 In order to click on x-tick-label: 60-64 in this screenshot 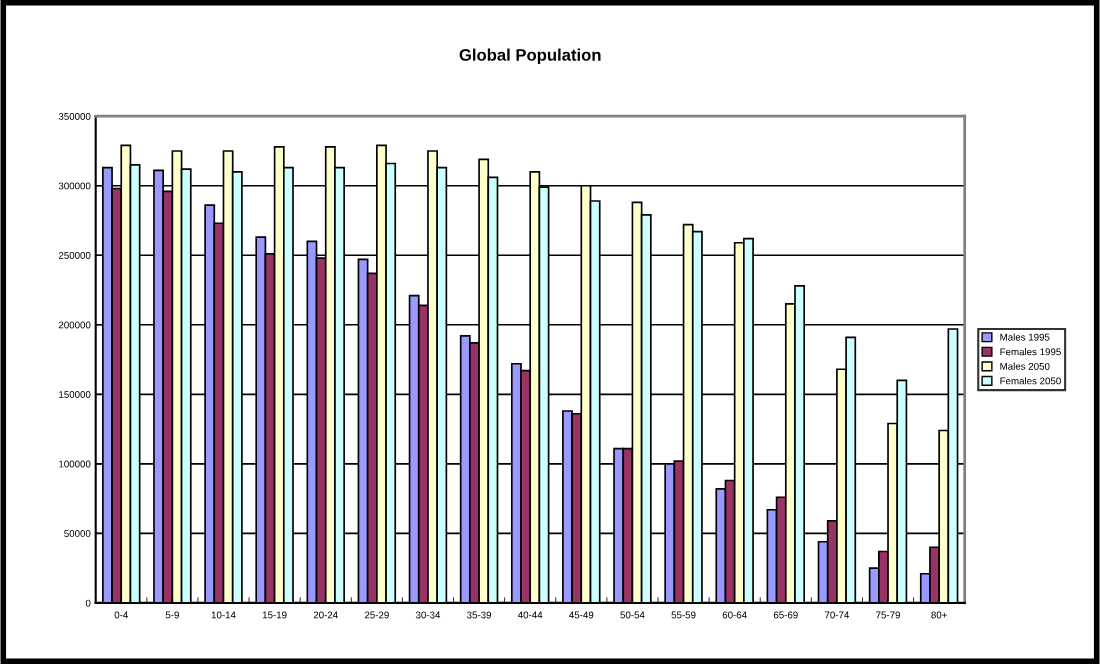, I will do `click(734, 615)`.